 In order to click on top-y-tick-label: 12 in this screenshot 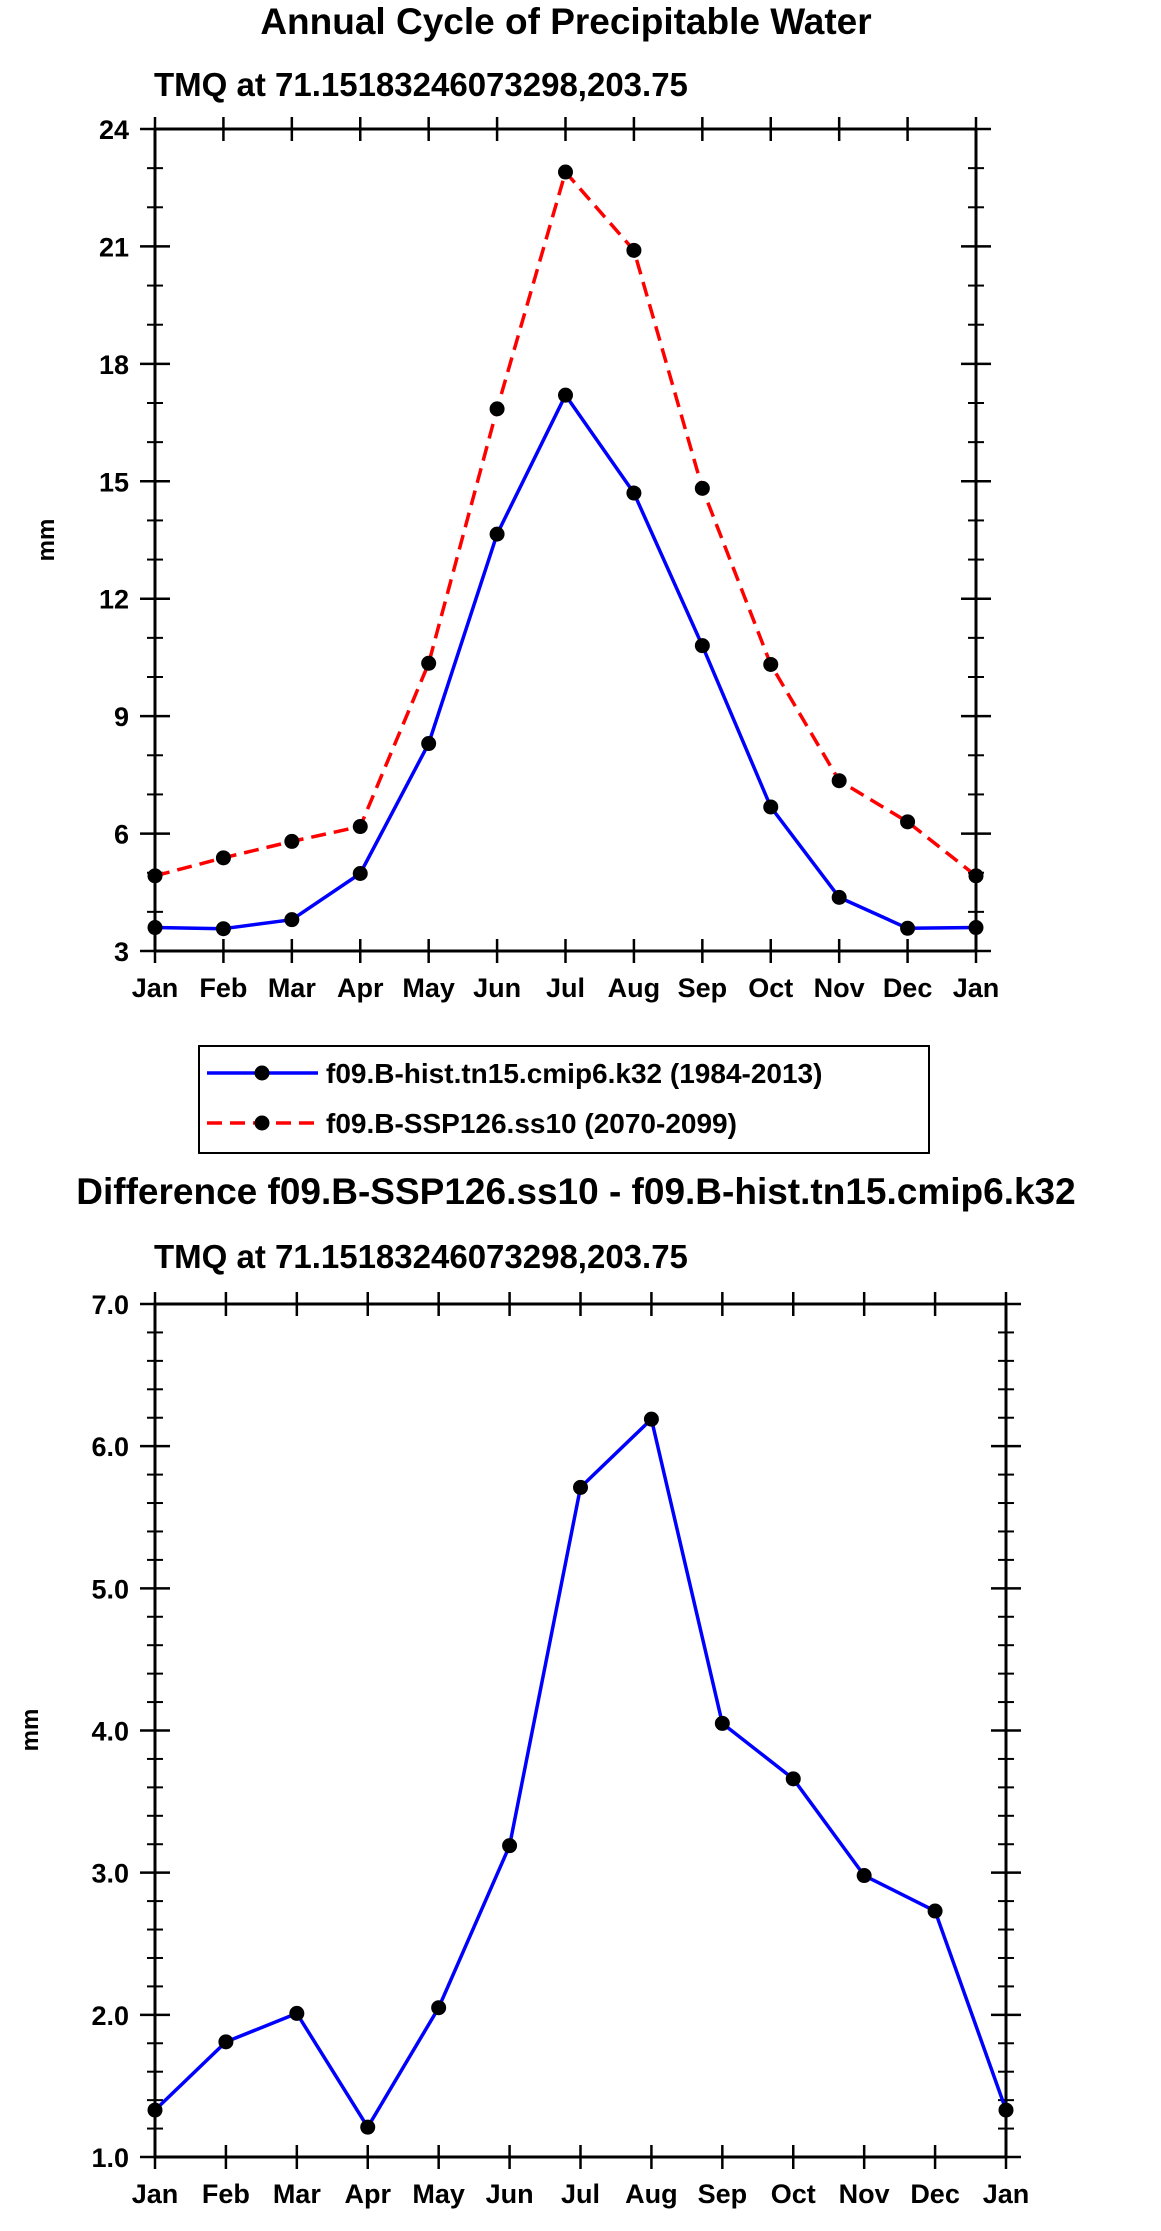, I will do `click(114, 600)`.